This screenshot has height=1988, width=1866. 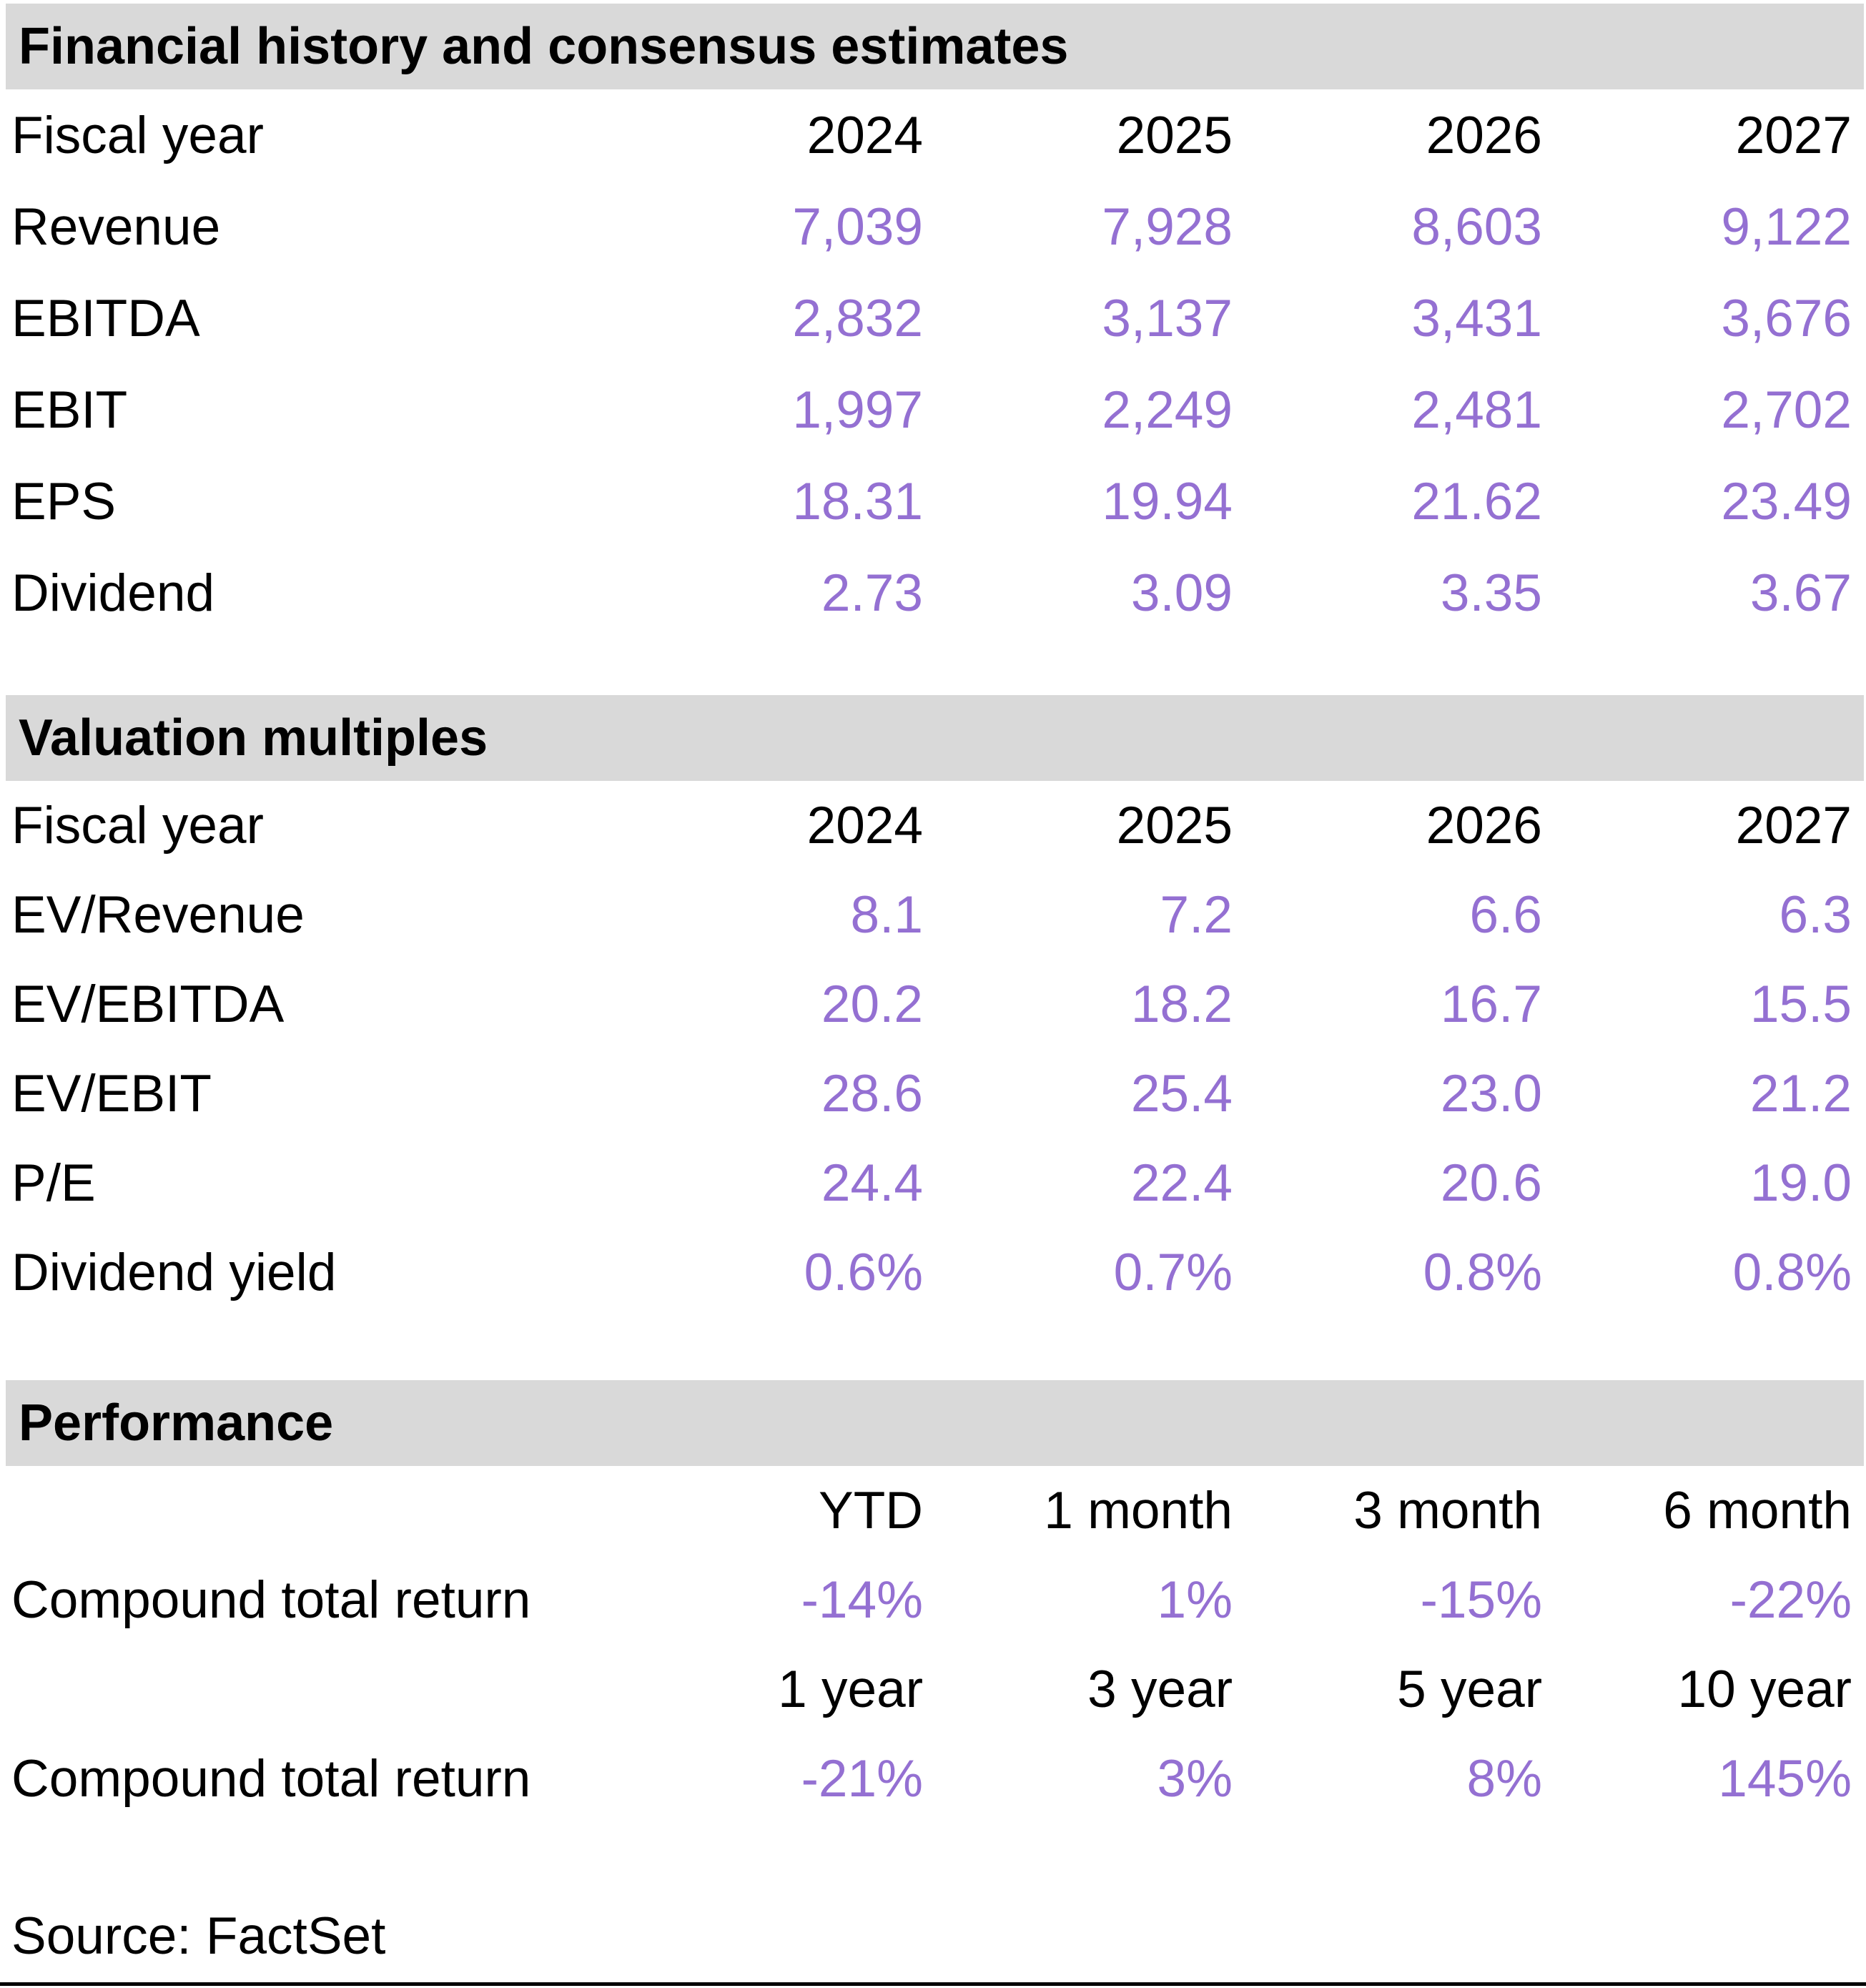 What do you see at coordinates (1167, 318) in the screenshot?
I see `cell-value: 3,137` at bounding box center [1167, 318].